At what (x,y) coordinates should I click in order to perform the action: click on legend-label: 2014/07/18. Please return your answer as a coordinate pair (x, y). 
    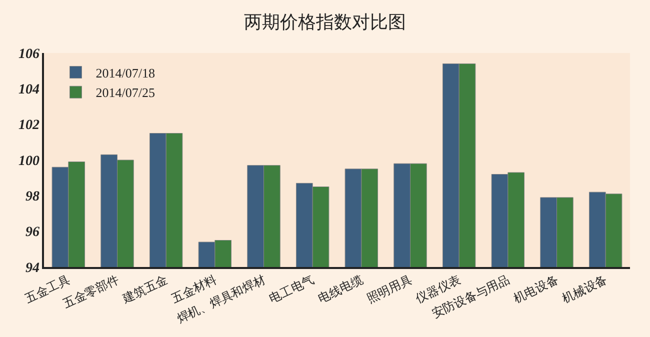
    Looking at the image, I should click on (125, 72).